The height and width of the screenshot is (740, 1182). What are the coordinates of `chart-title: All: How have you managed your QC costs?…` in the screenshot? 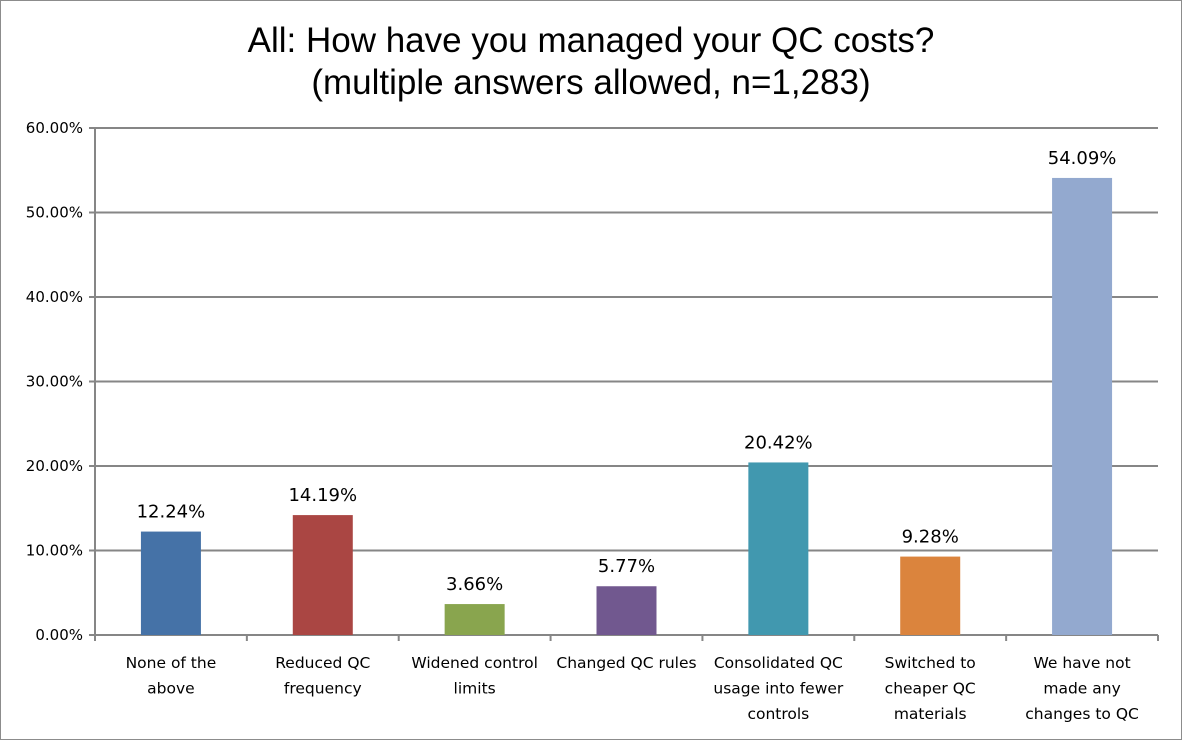 It's located at (591, 62).